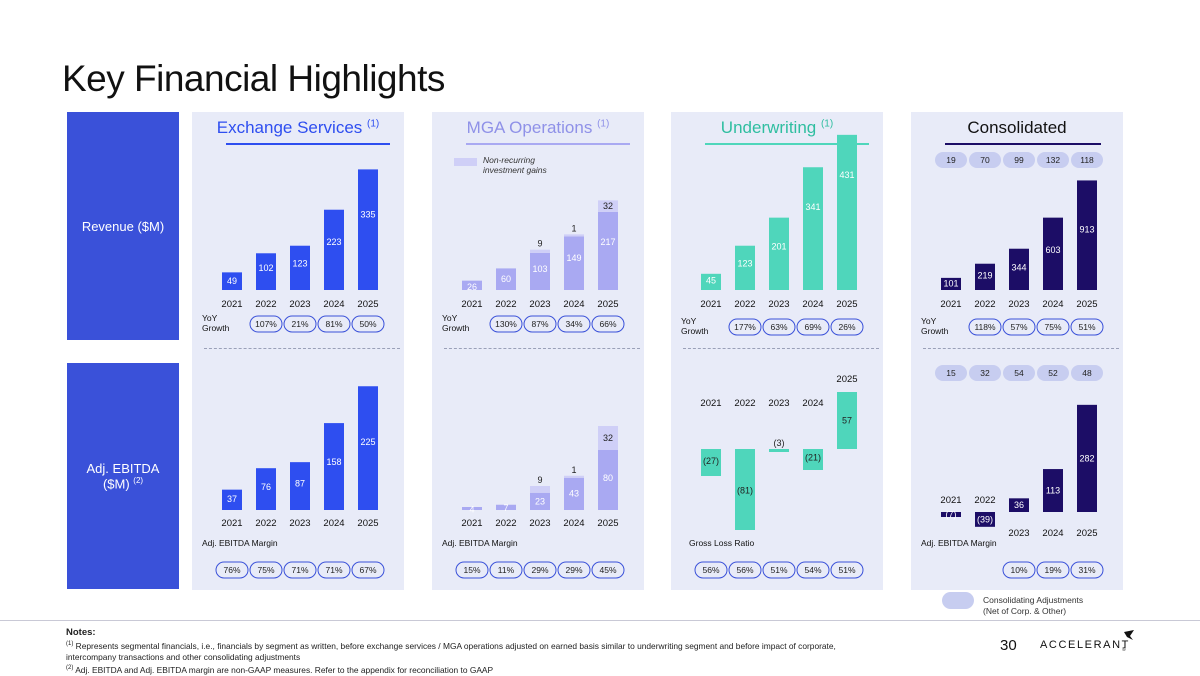 This screenshot has width=1200, height=676. What do you see at coordinates (367, 442) in the screenshot?
I see `exchange-ebitda-label-2025: 225` at bounding box center [367, 442].